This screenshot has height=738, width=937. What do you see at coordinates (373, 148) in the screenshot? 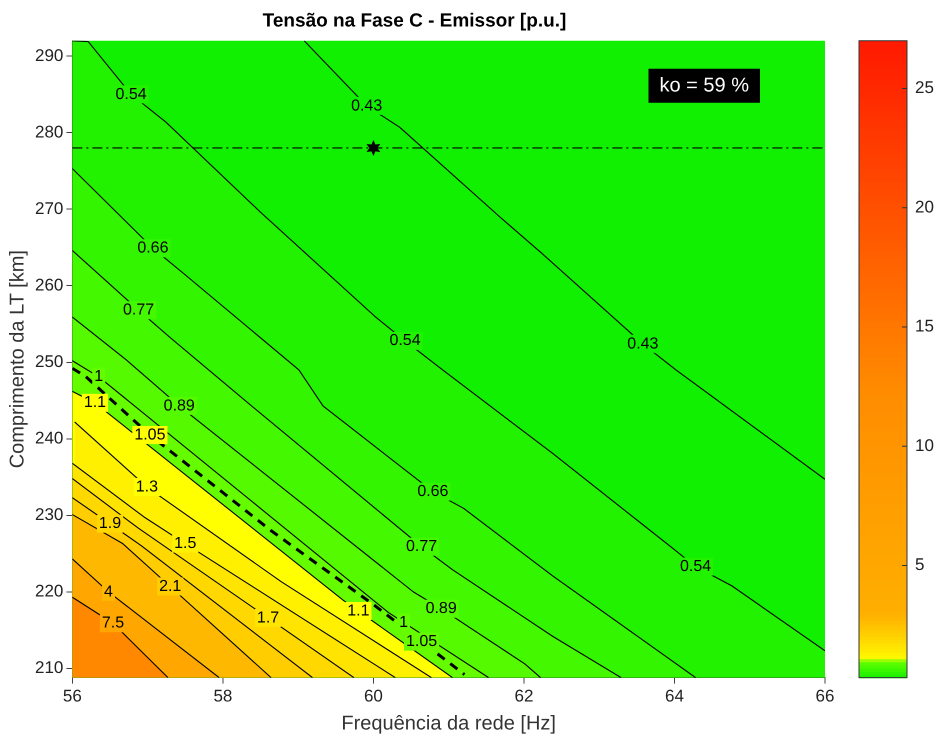
I see `point` at bounding box center [373, 148].